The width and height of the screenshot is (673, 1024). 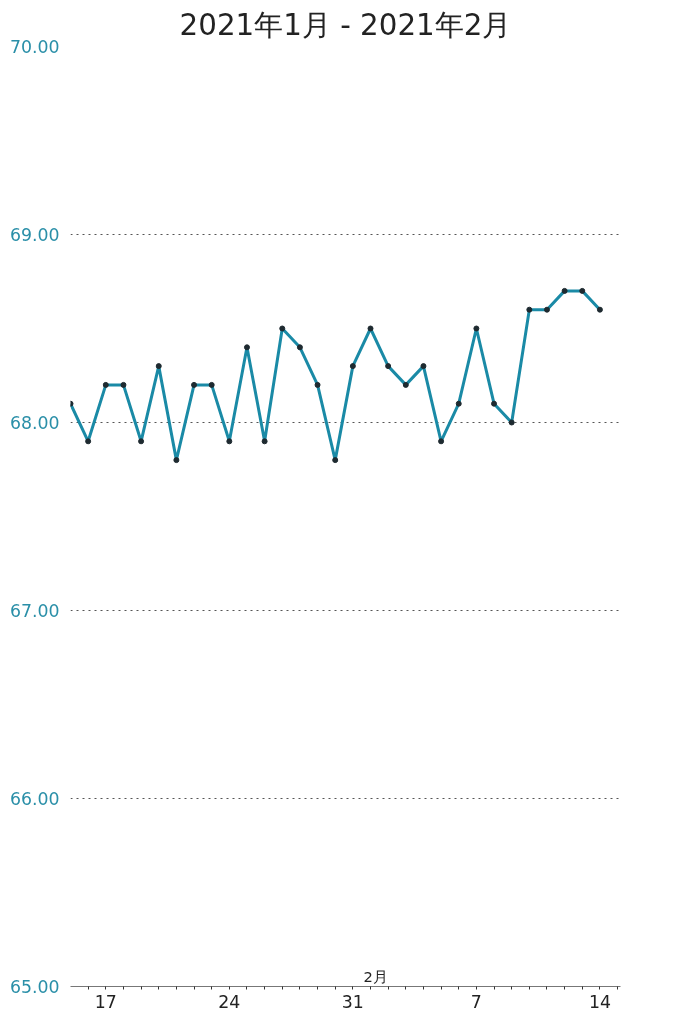 What do you see at coordinates (34, 987) in the screenshot?
I see `y-tick-label: 65.00` at bounding box center [34, 987].